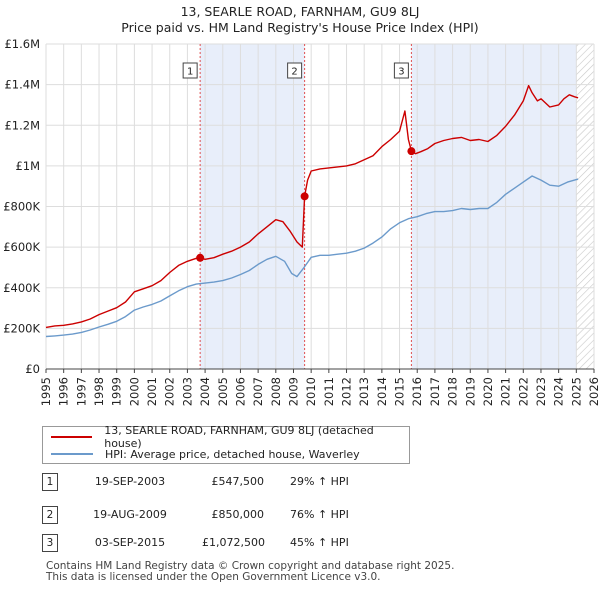  Describe the element at coordinates (117, 391) in the screenshot. I see `x-tick-label: 1999` at that location.